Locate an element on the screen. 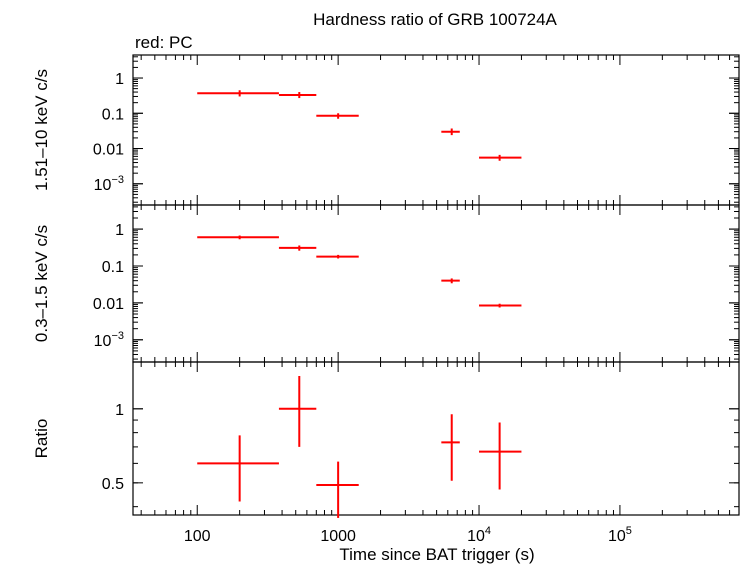 The height and width of the screenshot is (566, 742). y-axis-label-ratio: Ratio is located at coordinates (41, 439).